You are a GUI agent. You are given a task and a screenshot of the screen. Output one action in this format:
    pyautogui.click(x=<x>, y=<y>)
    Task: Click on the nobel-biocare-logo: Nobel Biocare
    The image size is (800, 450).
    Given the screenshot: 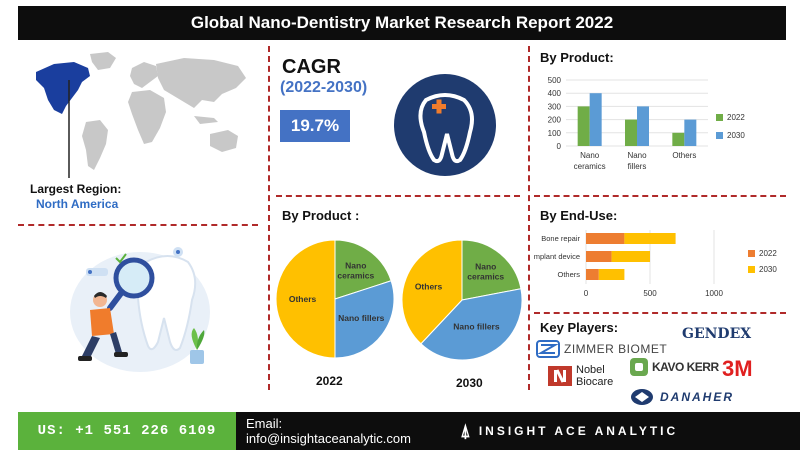 What is the action you would take?
    pyautogui.click(x=586, y=376)
    